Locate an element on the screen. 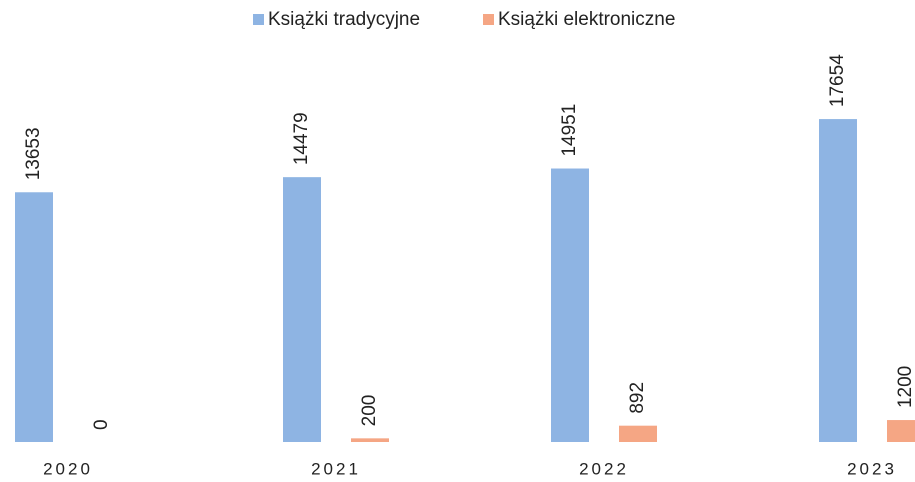  data-label: 892 is located at coordinates (637, 398).